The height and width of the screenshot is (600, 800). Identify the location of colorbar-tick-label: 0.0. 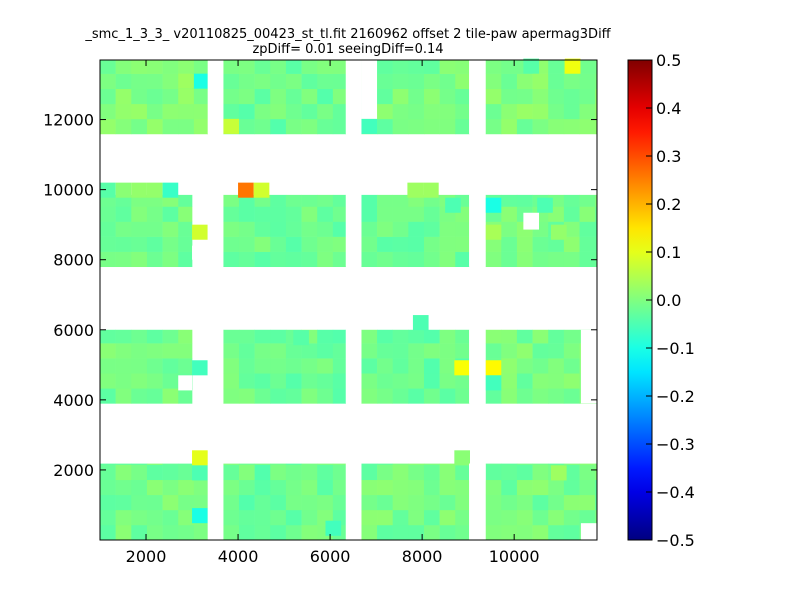
(668, 300).